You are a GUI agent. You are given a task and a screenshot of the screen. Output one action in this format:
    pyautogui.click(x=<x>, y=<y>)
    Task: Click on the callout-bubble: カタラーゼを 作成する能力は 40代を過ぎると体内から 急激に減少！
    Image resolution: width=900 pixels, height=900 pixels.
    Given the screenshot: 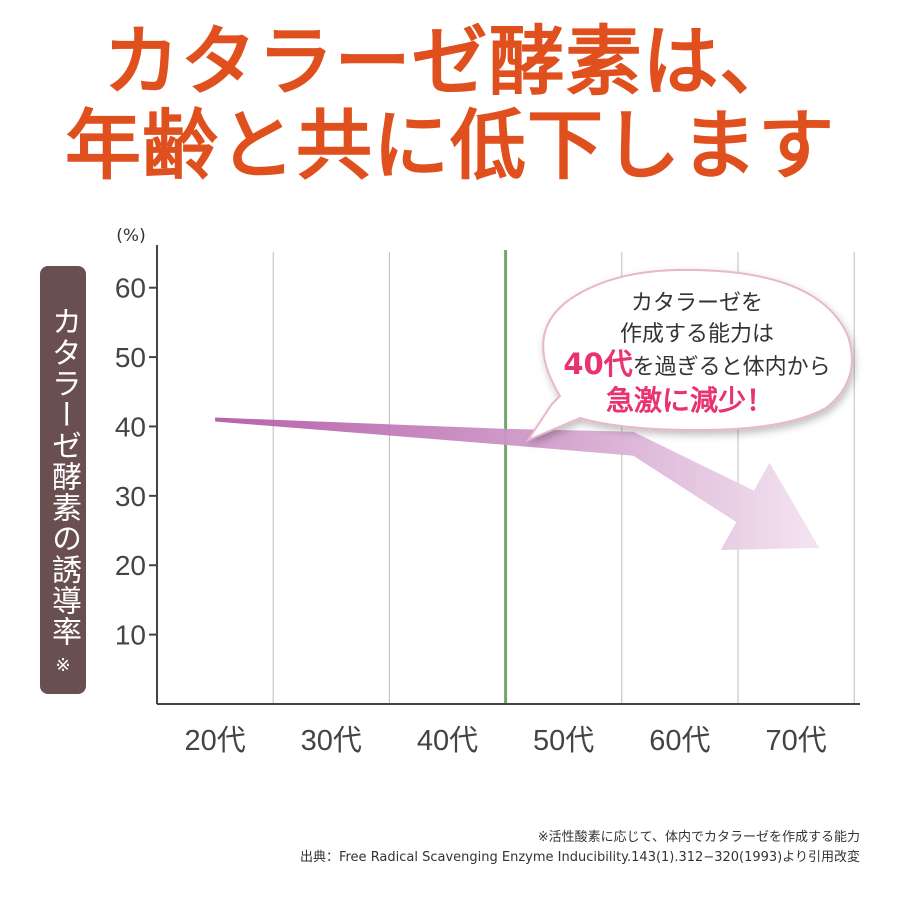 What is the action you would take?
    pyautogui.click(x=689, y=355)
    